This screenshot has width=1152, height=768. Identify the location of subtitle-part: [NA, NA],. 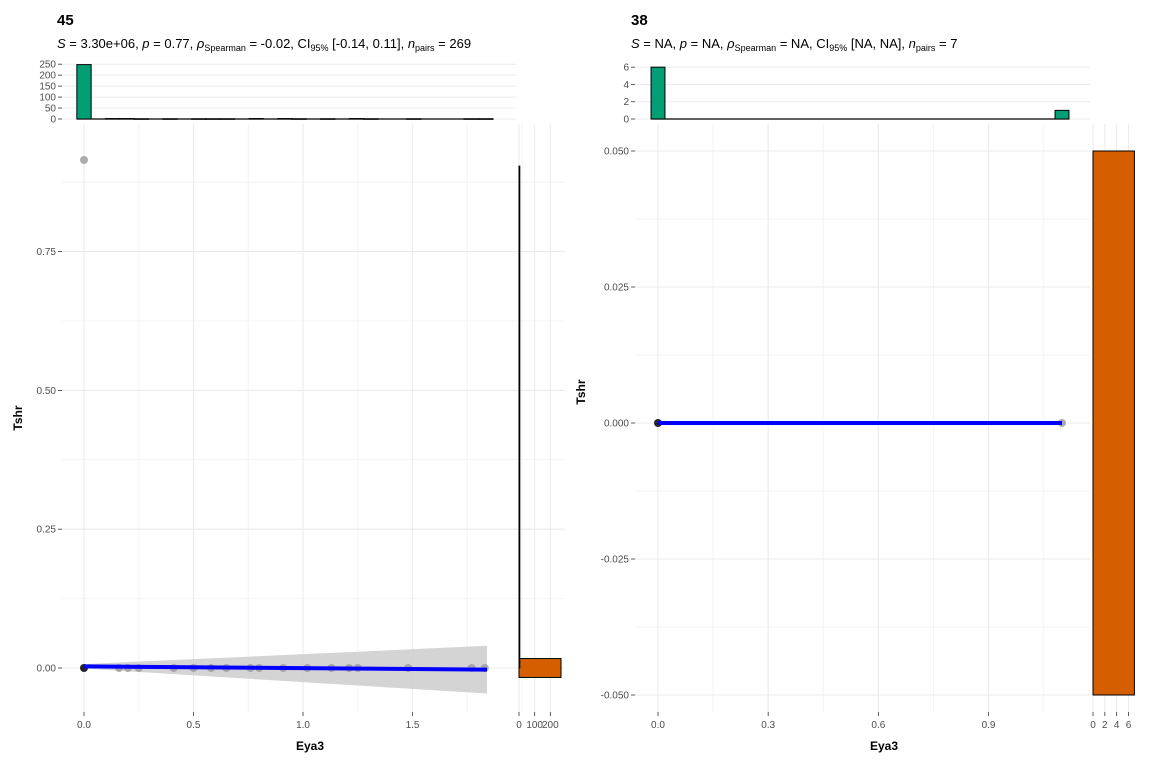
(877, 43).